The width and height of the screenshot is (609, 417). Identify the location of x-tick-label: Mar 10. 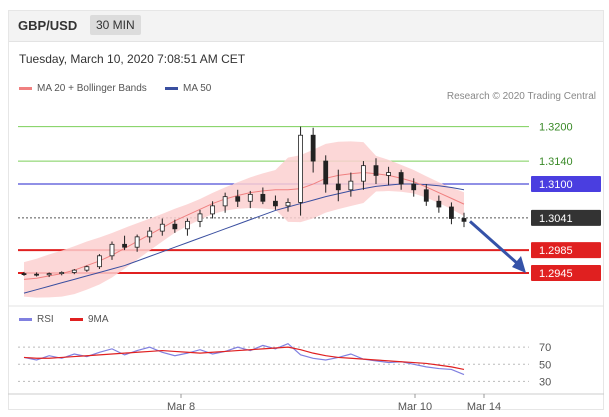
(415, 407).